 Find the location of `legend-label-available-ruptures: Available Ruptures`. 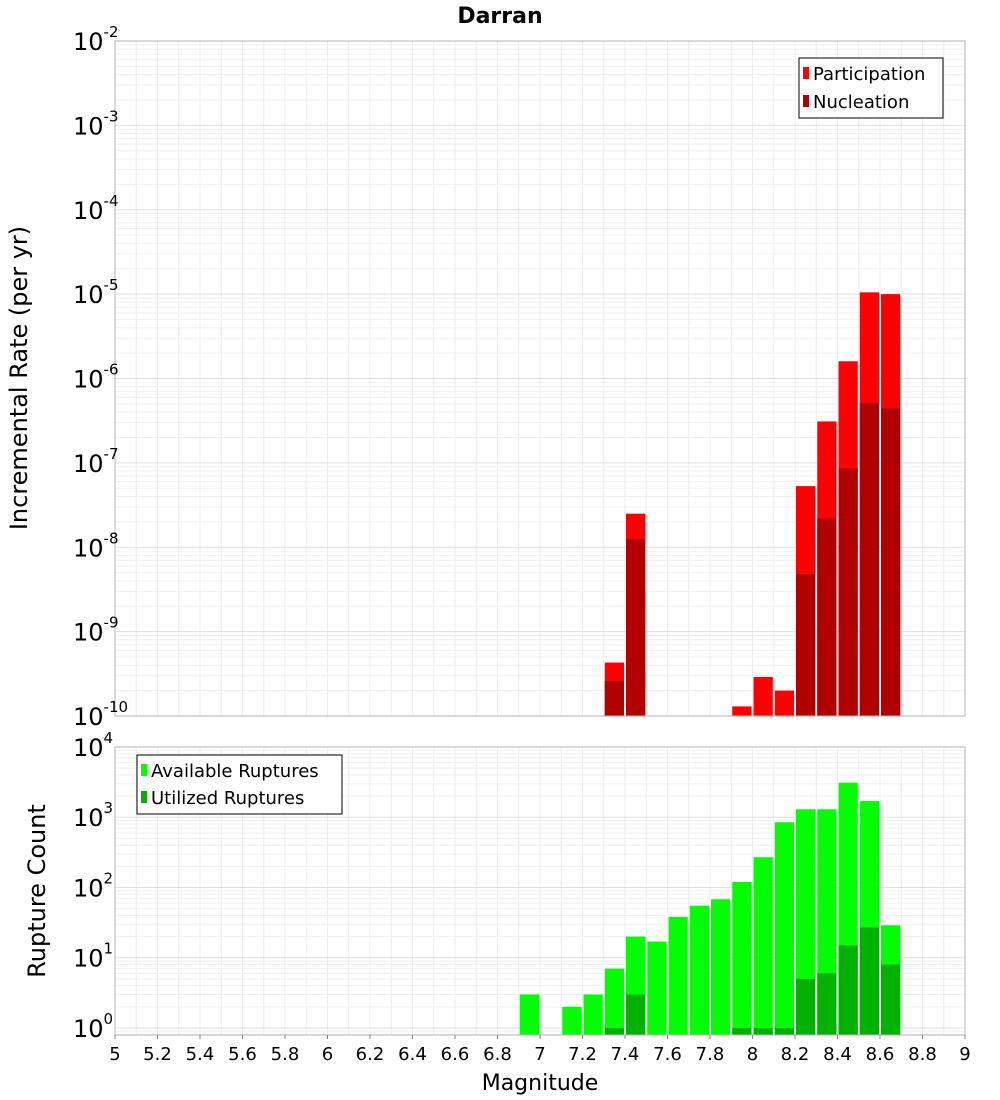

legend-label-available-ruptures: Available Ruptures is located at coordinates (235, 771).